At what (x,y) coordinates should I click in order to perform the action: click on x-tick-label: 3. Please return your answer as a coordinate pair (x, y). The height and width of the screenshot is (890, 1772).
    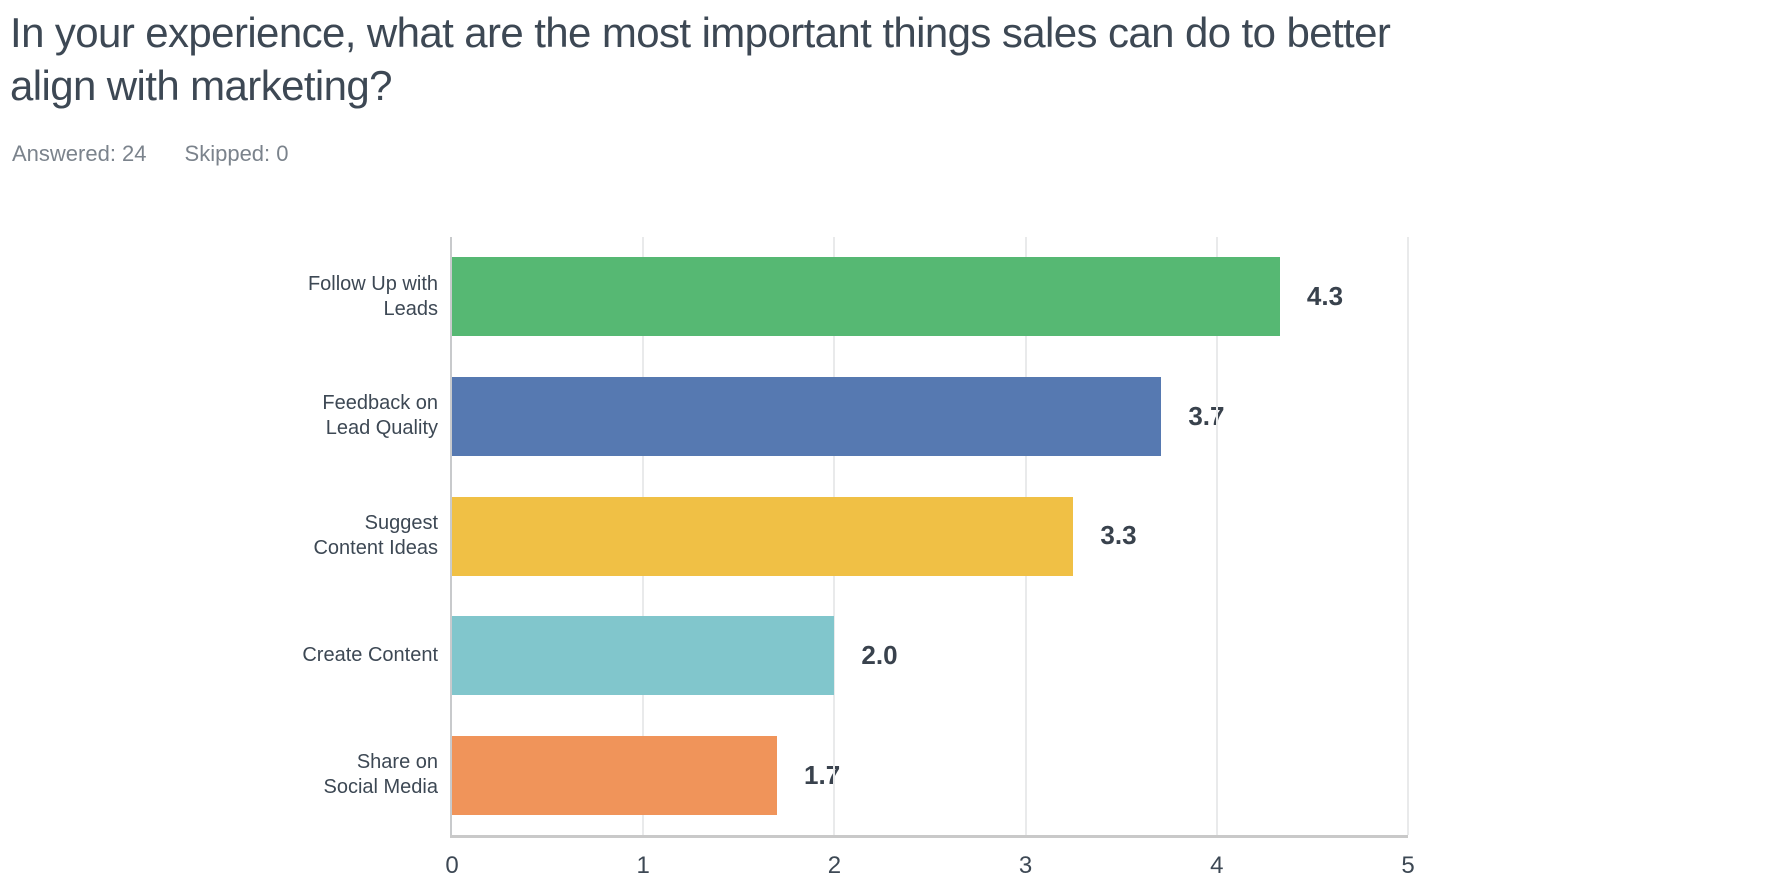
    Looking at the image, I should click on (1025, 865).